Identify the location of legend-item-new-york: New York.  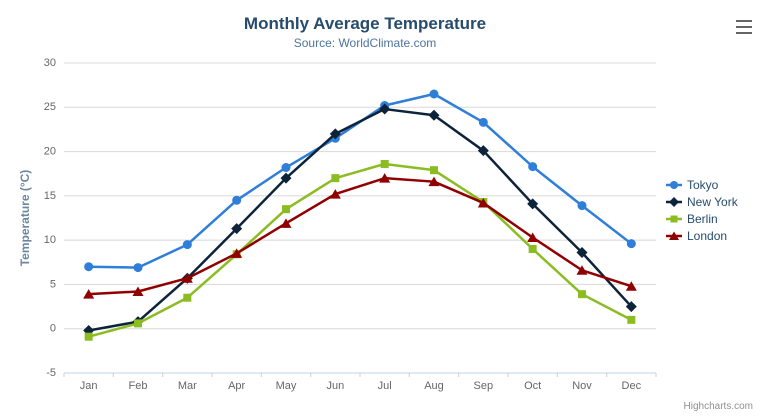
(702, 201).